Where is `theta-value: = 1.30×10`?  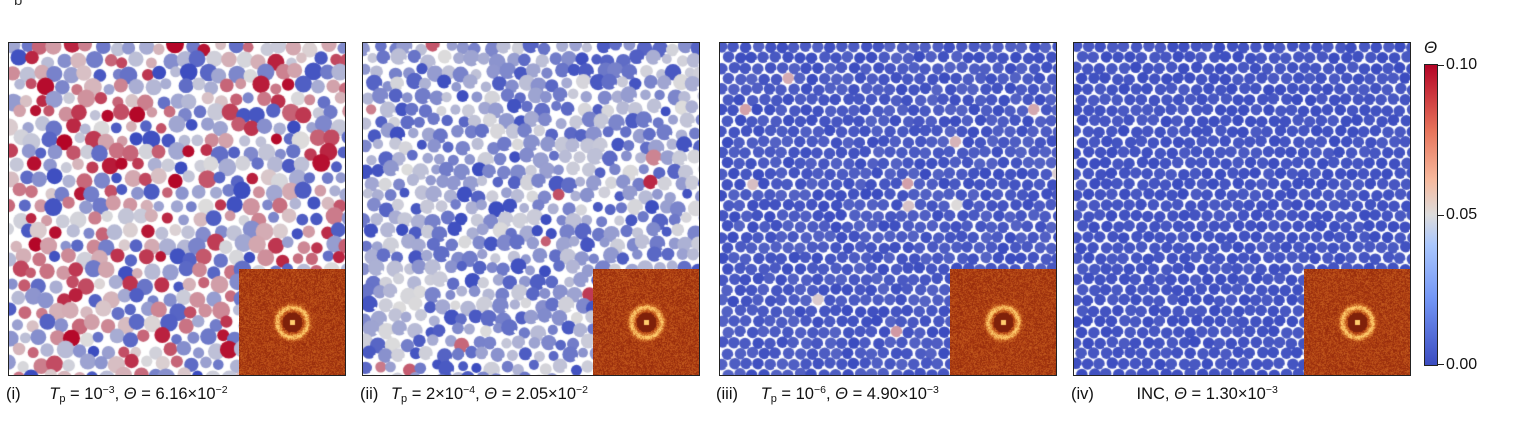 theta-value: = 1.30×10 is located at coordinates (1226, 394).